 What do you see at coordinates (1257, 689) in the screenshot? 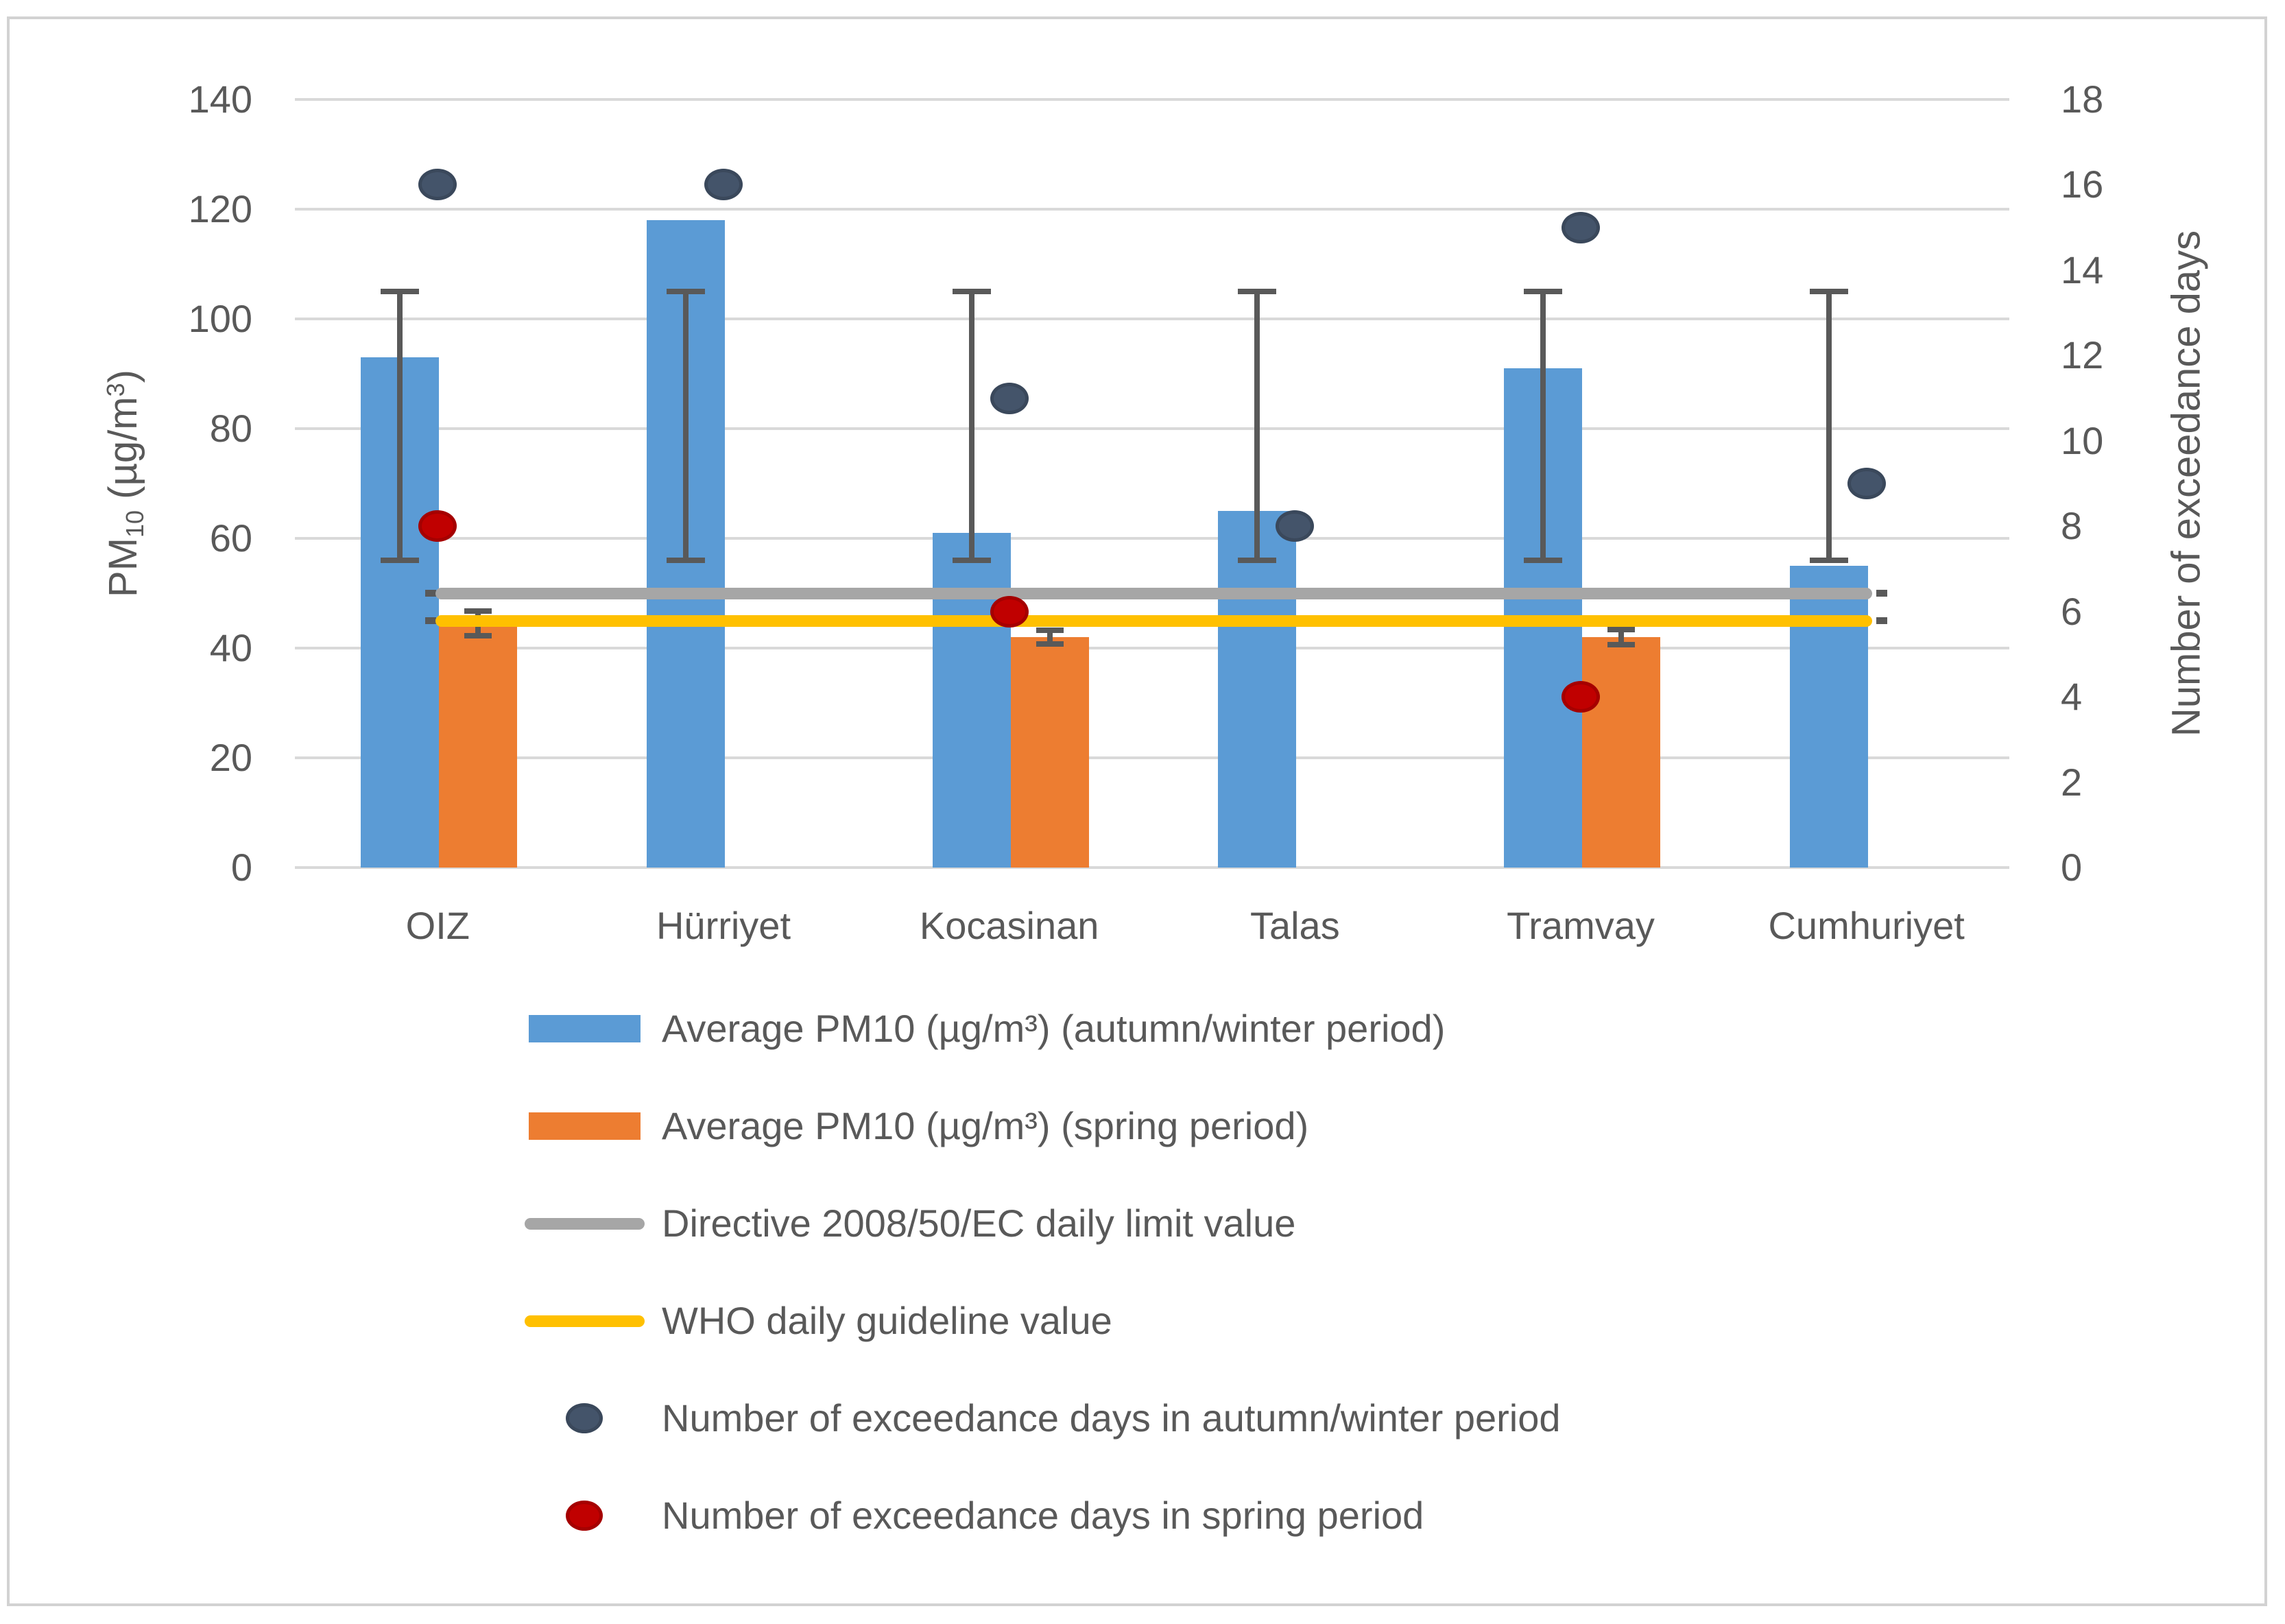
I see `bar-autumn-winter` at bounding box center [1257, 689].